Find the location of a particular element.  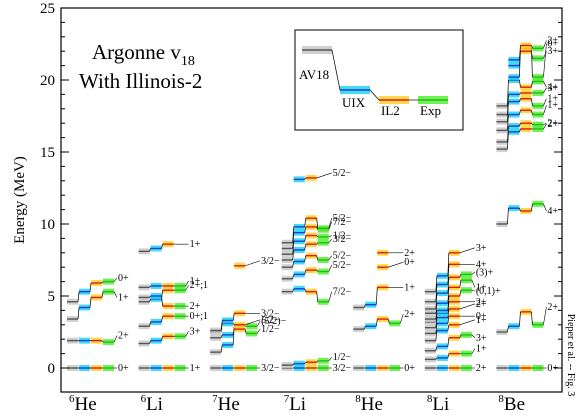

nucleus-6He: 0+ 2+ 1+ 0+ is located at coordinates (98, 323).